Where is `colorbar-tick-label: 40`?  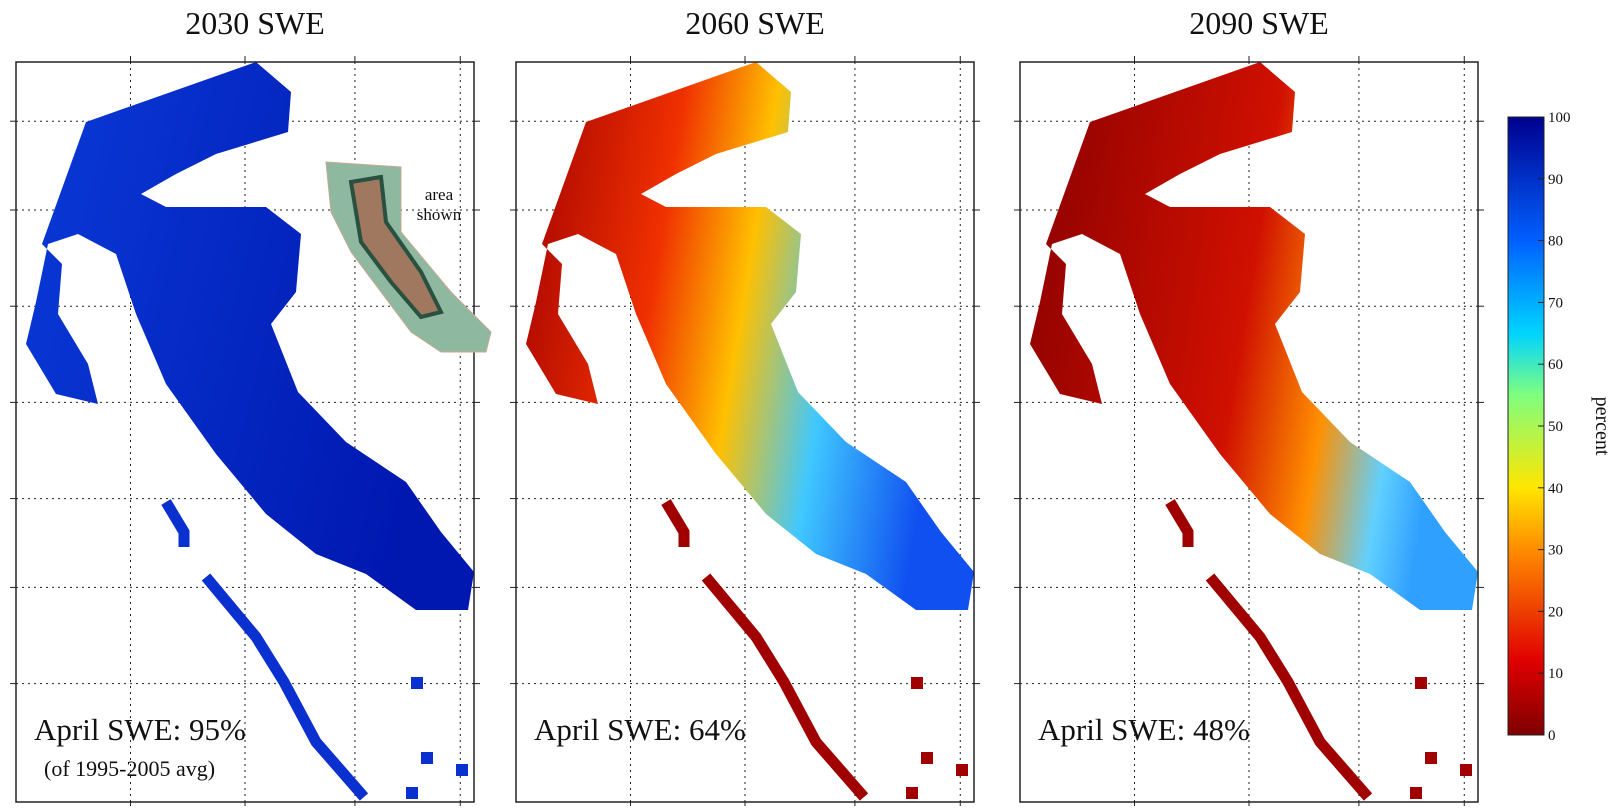 colorbar-tick-label: 40 is located at coordinates (1555, 489).